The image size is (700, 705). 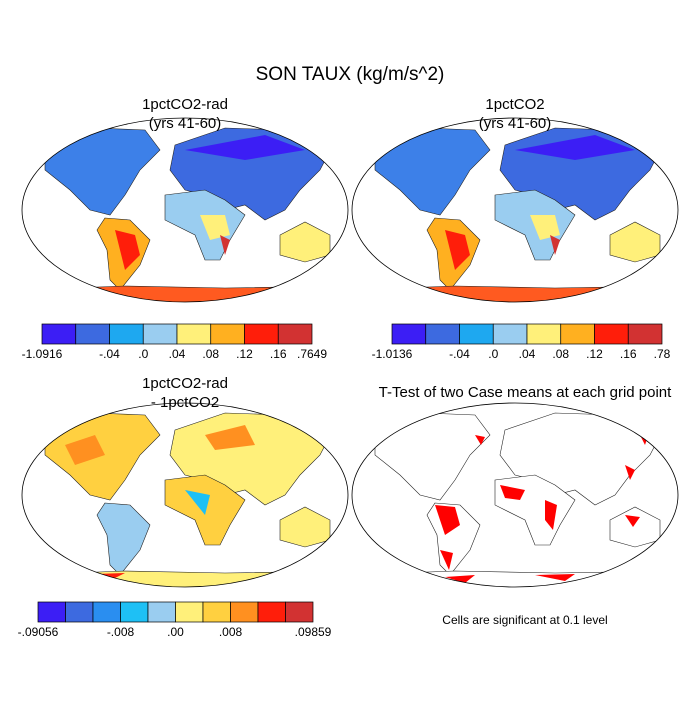 I want to click on colorbar-label: .008, so click(x=231, y=632).